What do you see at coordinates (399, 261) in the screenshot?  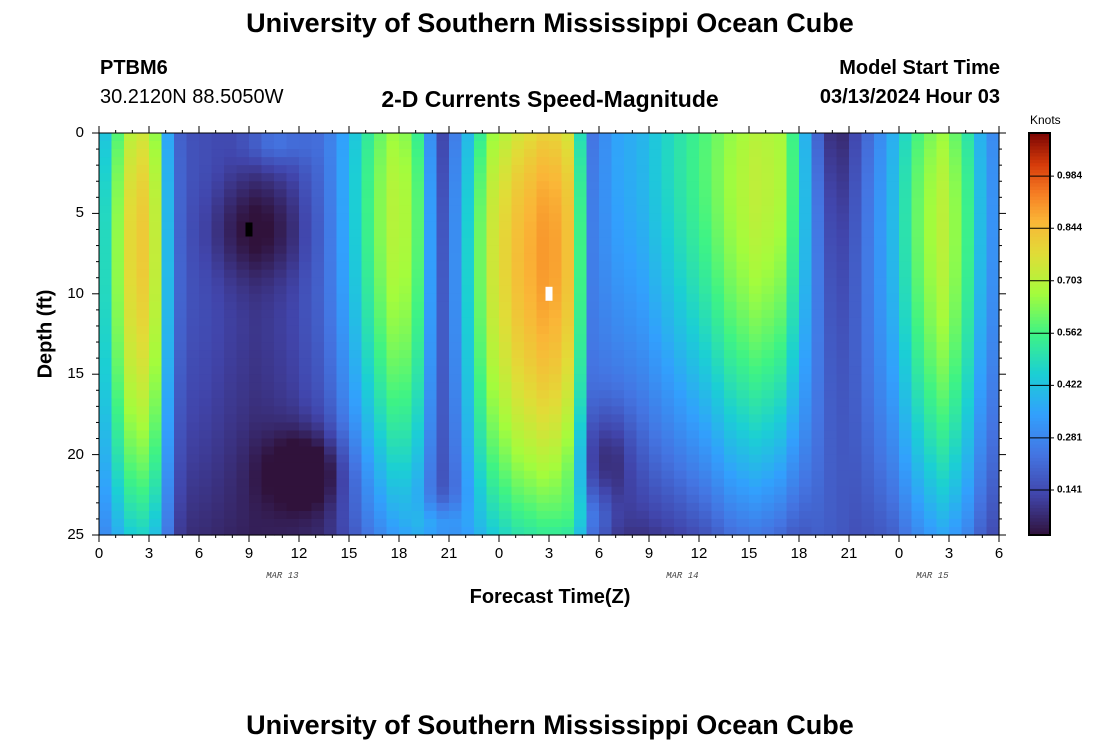 I see `heatmap-markers` at bounding box center [399, 261].